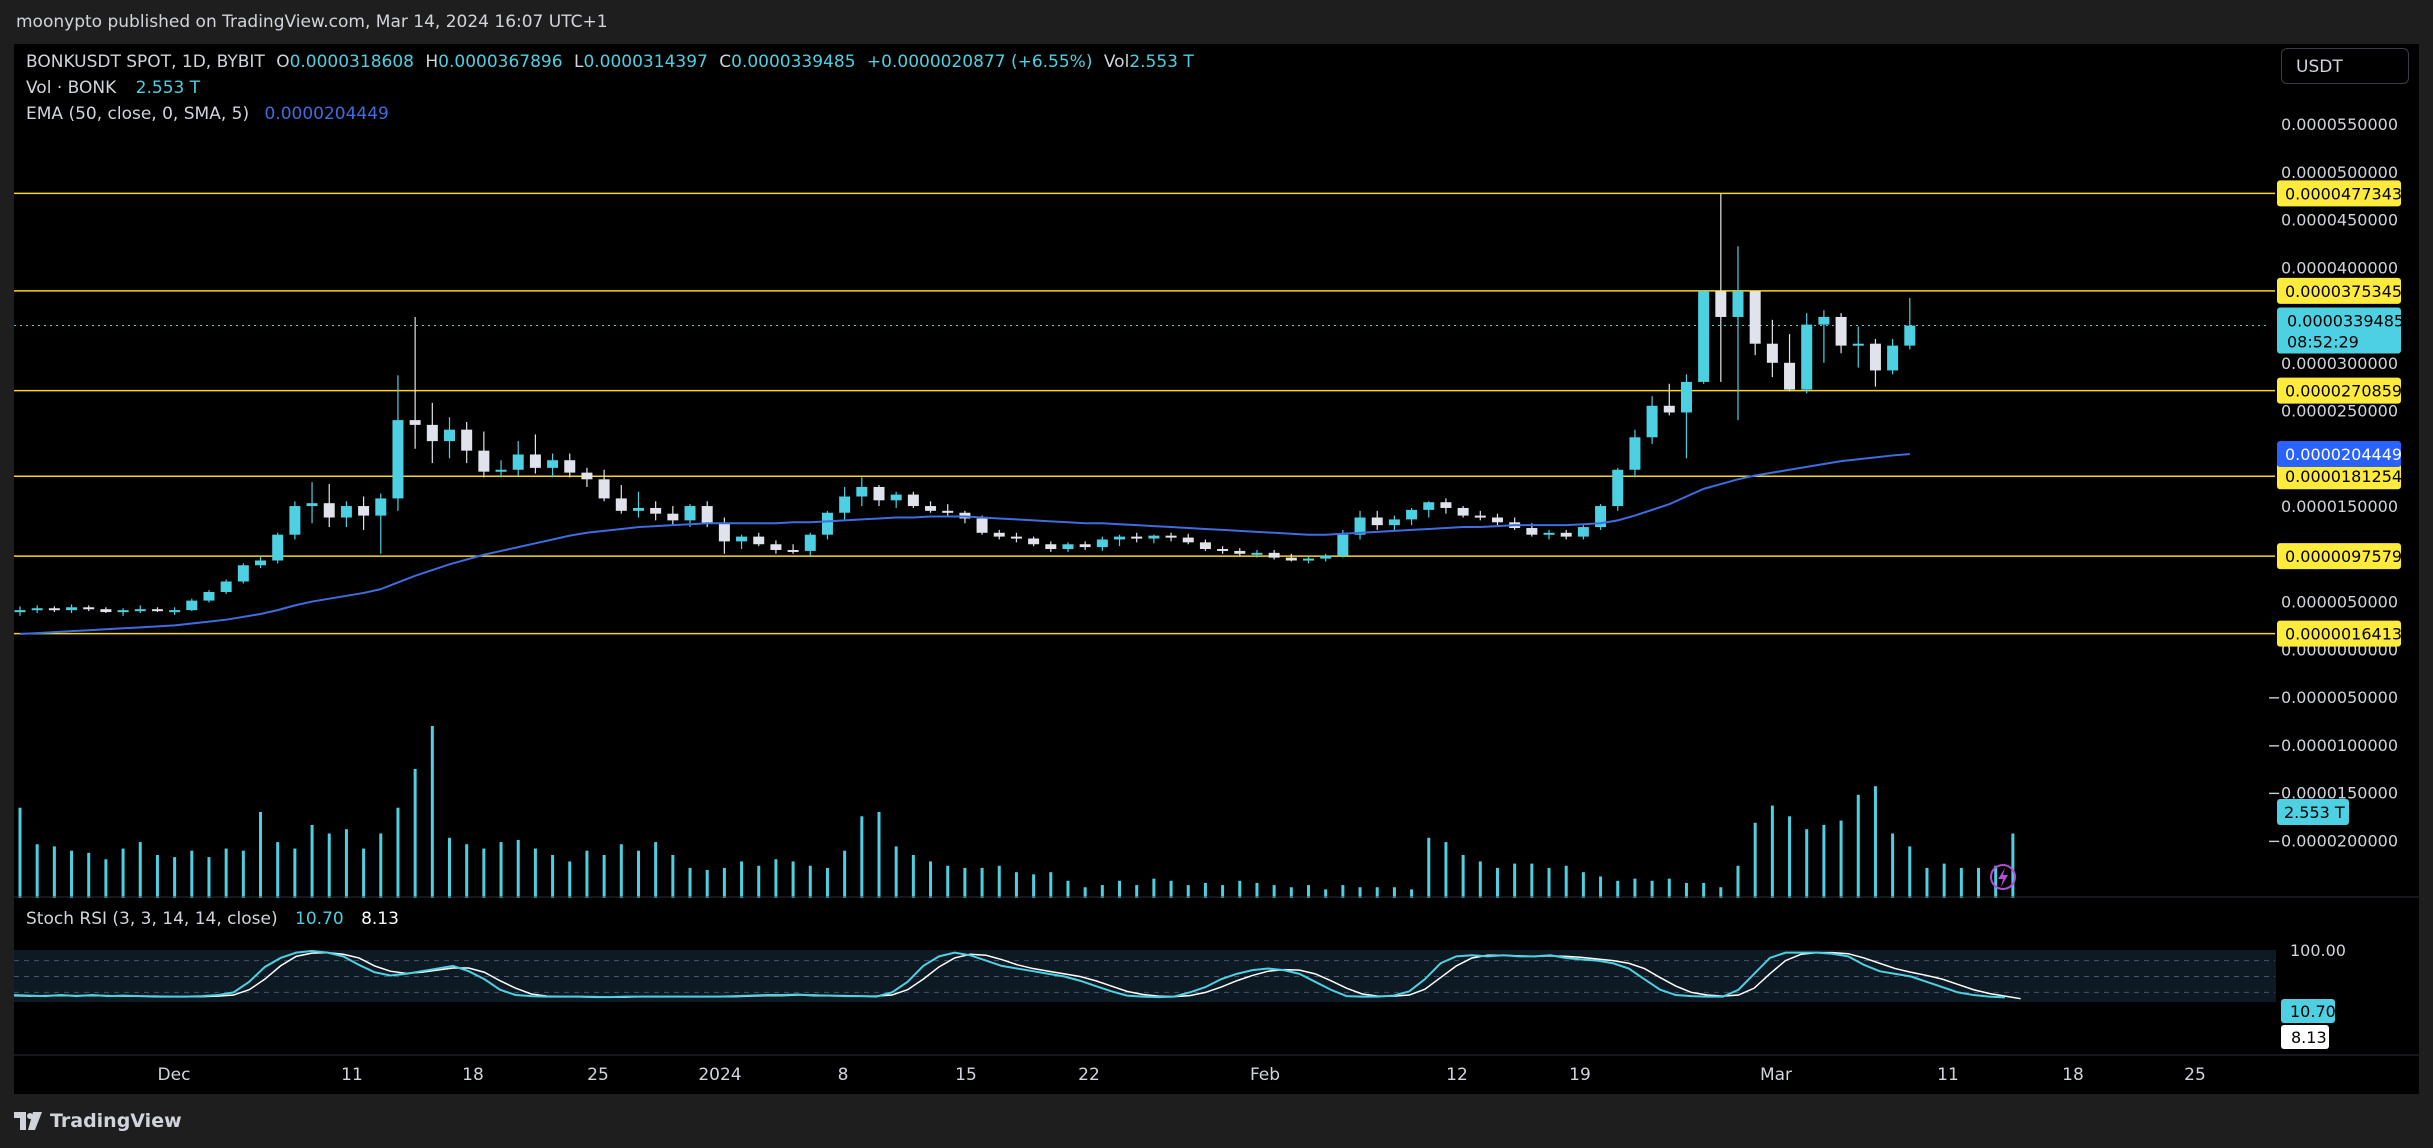 This screenshot has width=2433, height=1148. I want to click on change-value: +0.0000020877 (+6.55%), so click(979, 62).